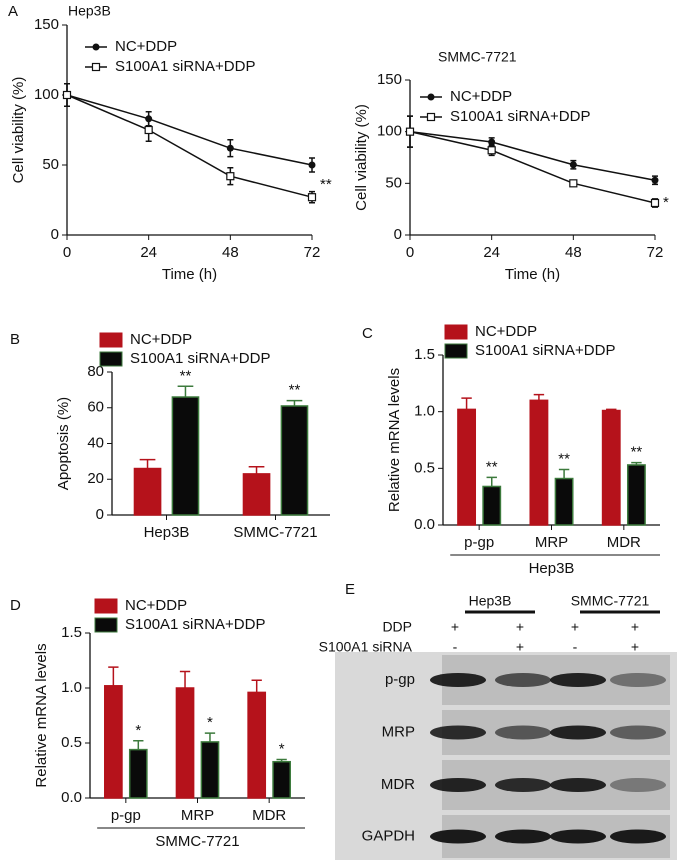 This screenshot has height=860, width=677. Describe the element at coordinates (388, 835) in the screenshot. I see `protein-label: GAPDH` at that location.